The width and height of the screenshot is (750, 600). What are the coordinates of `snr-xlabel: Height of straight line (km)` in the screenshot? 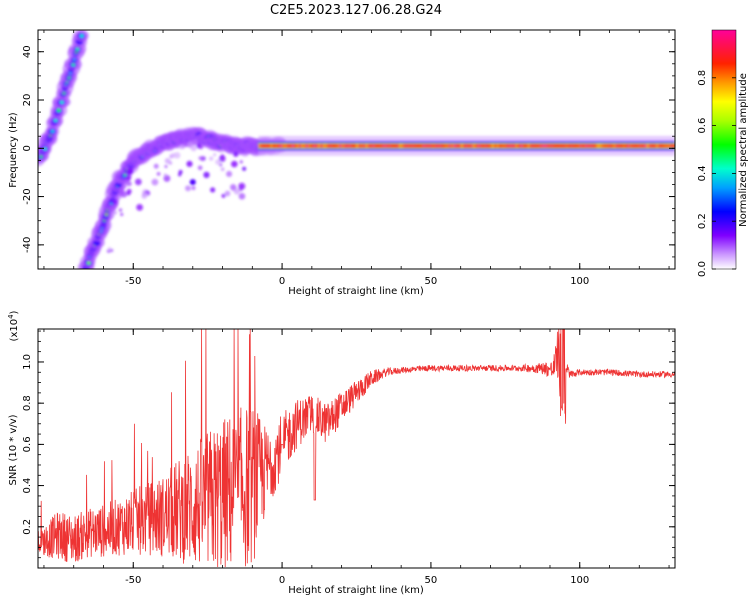 It's located at (356, 590).